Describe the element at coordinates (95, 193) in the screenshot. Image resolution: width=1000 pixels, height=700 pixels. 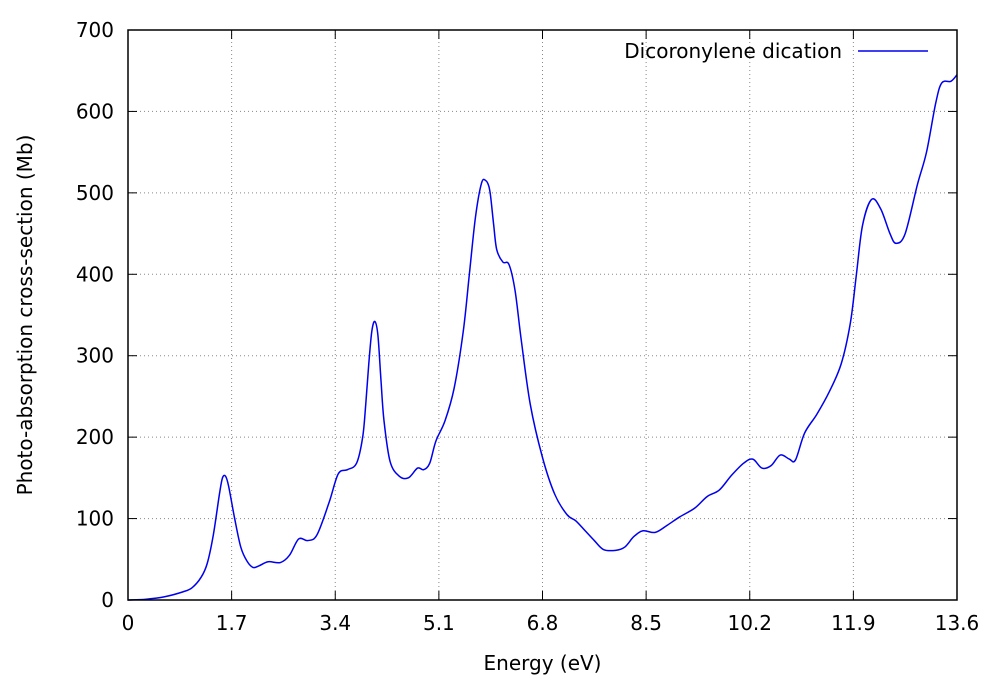
I see `y-tick-label: 500` at that location.